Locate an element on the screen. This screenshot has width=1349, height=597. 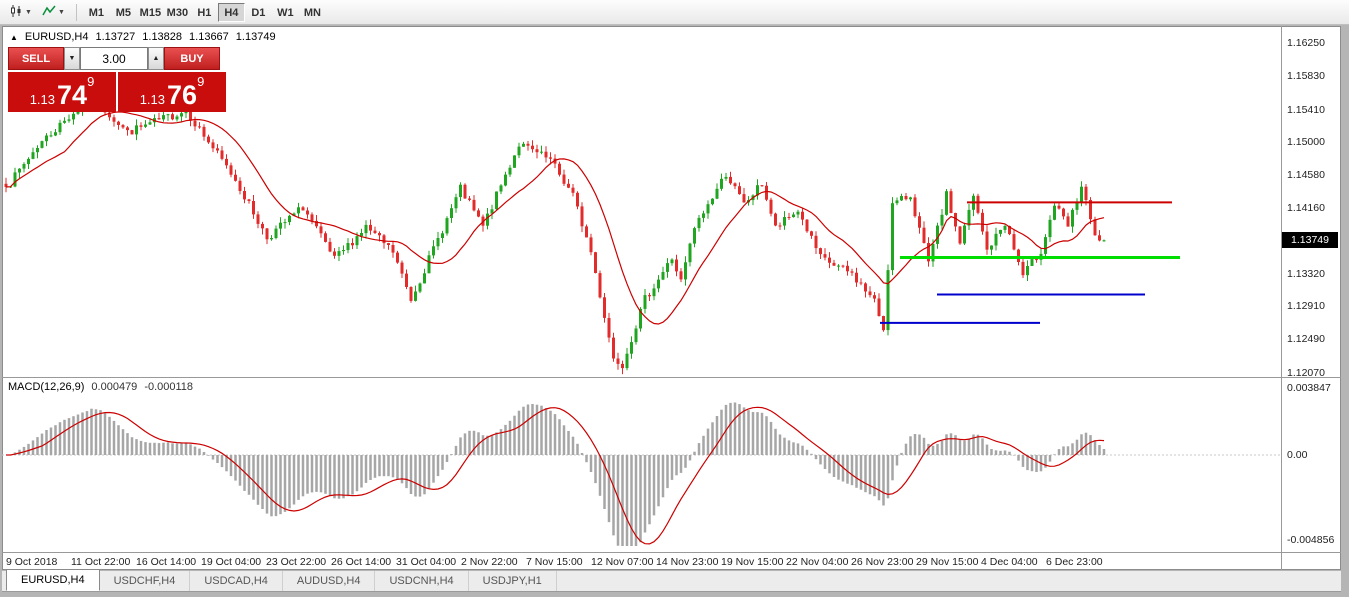
timeframe-group: M1 M5 M15 M30 H1 H4 D1 W1 MN is located at coordinates (204, 12).